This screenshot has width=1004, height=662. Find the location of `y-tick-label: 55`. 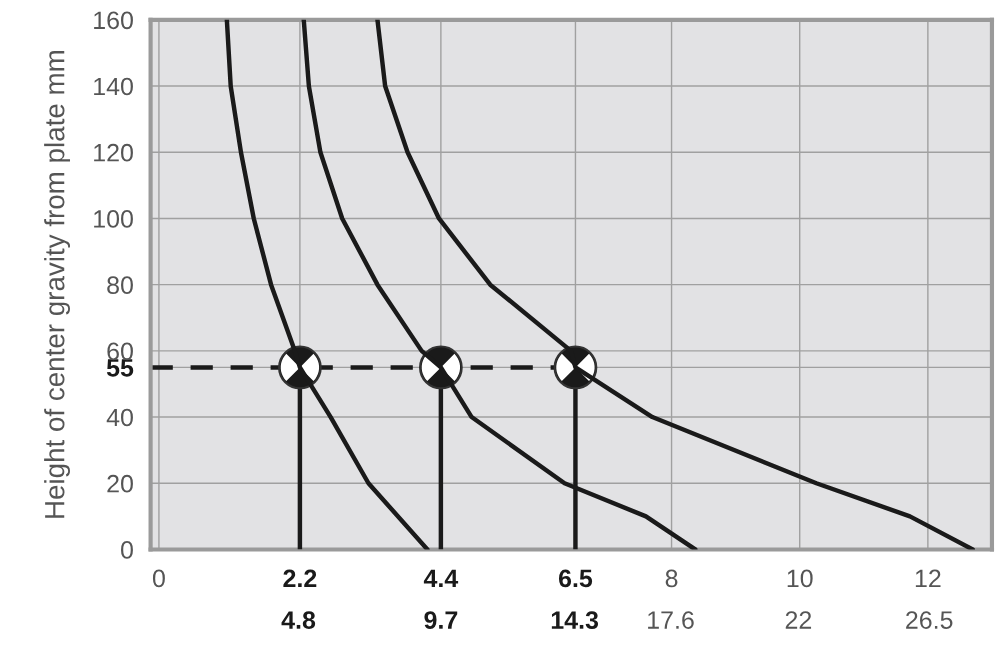

y-tick-label: 55 is located at coordinates (120, 368).